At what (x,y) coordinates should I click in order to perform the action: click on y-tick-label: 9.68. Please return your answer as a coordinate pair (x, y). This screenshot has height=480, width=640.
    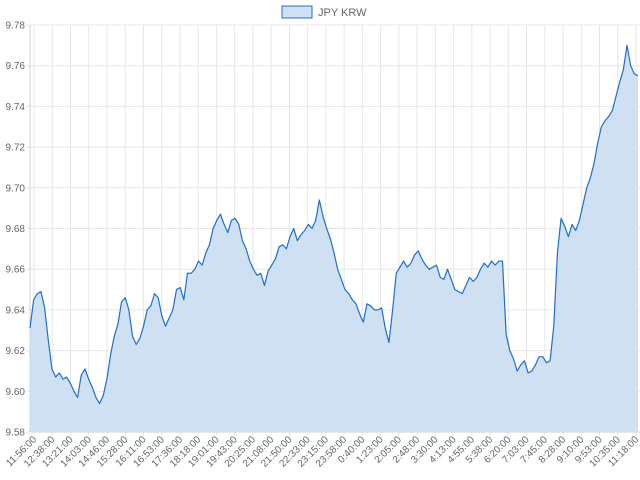
    Looking at the image, I should click on (16, 229).